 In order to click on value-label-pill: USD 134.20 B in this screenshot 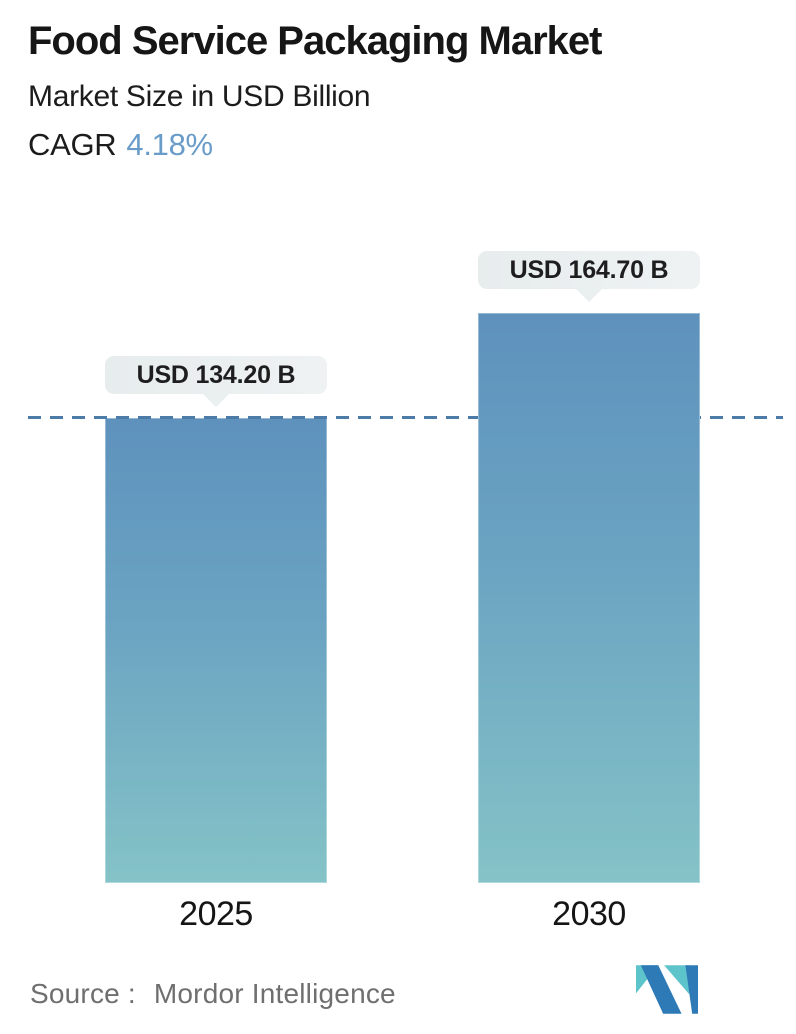, I will do `click(216, 381)`.